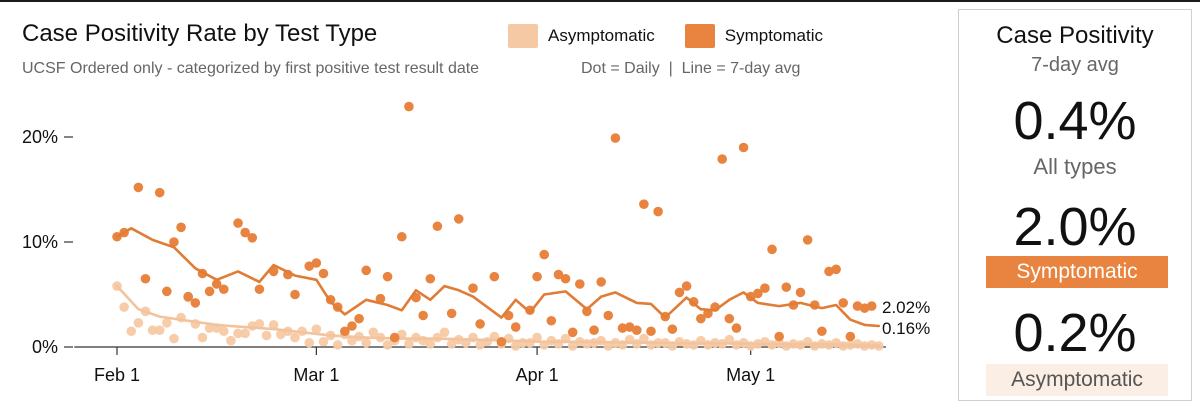 Image resolution: width=1200 pixels, height=409 pixels. Describe the element at coordinates (753, 36) in the screenshot. I see `legend-item-symptomatic: Symptomatic` at that location.